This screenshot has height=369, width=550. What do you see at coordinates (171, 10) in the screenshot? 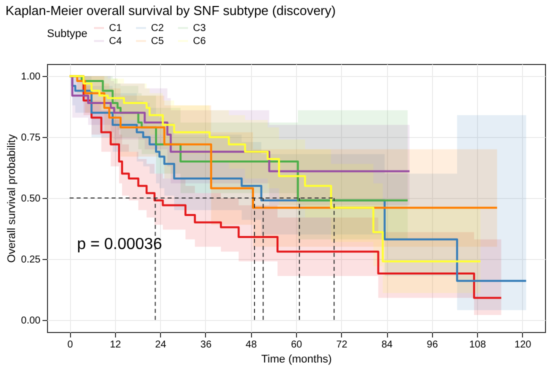
I see `chart-title: Kaplan-Meier overall survival by SNF subtype (discovery)` at bounding box center [171, 10].